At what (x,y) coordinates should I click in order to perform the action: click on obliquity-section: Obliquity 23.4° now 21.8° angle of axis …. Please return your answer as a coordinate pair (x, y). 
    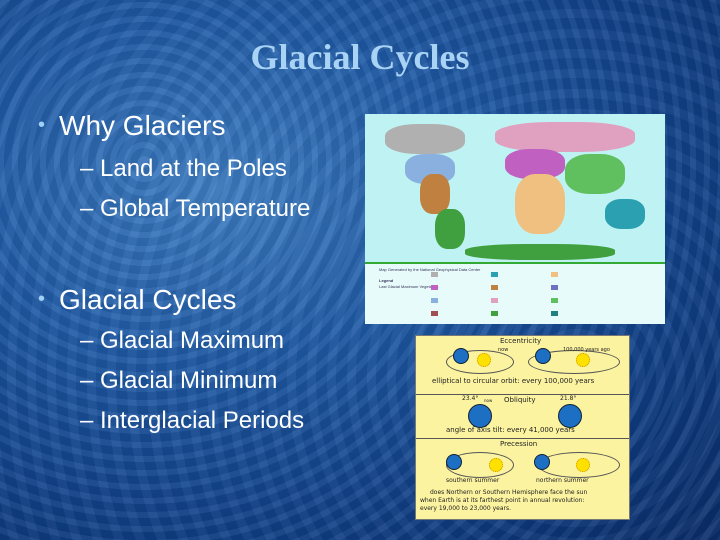
    Looking at the image, I should click on (522, 416).